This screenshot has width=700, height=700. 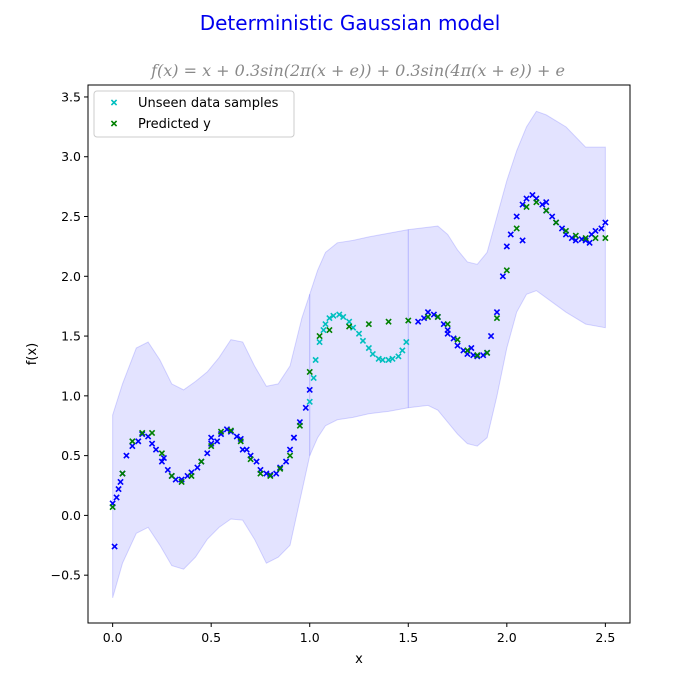 I want to click on x-tick-label: 0.5, so click(x=211, y=637).